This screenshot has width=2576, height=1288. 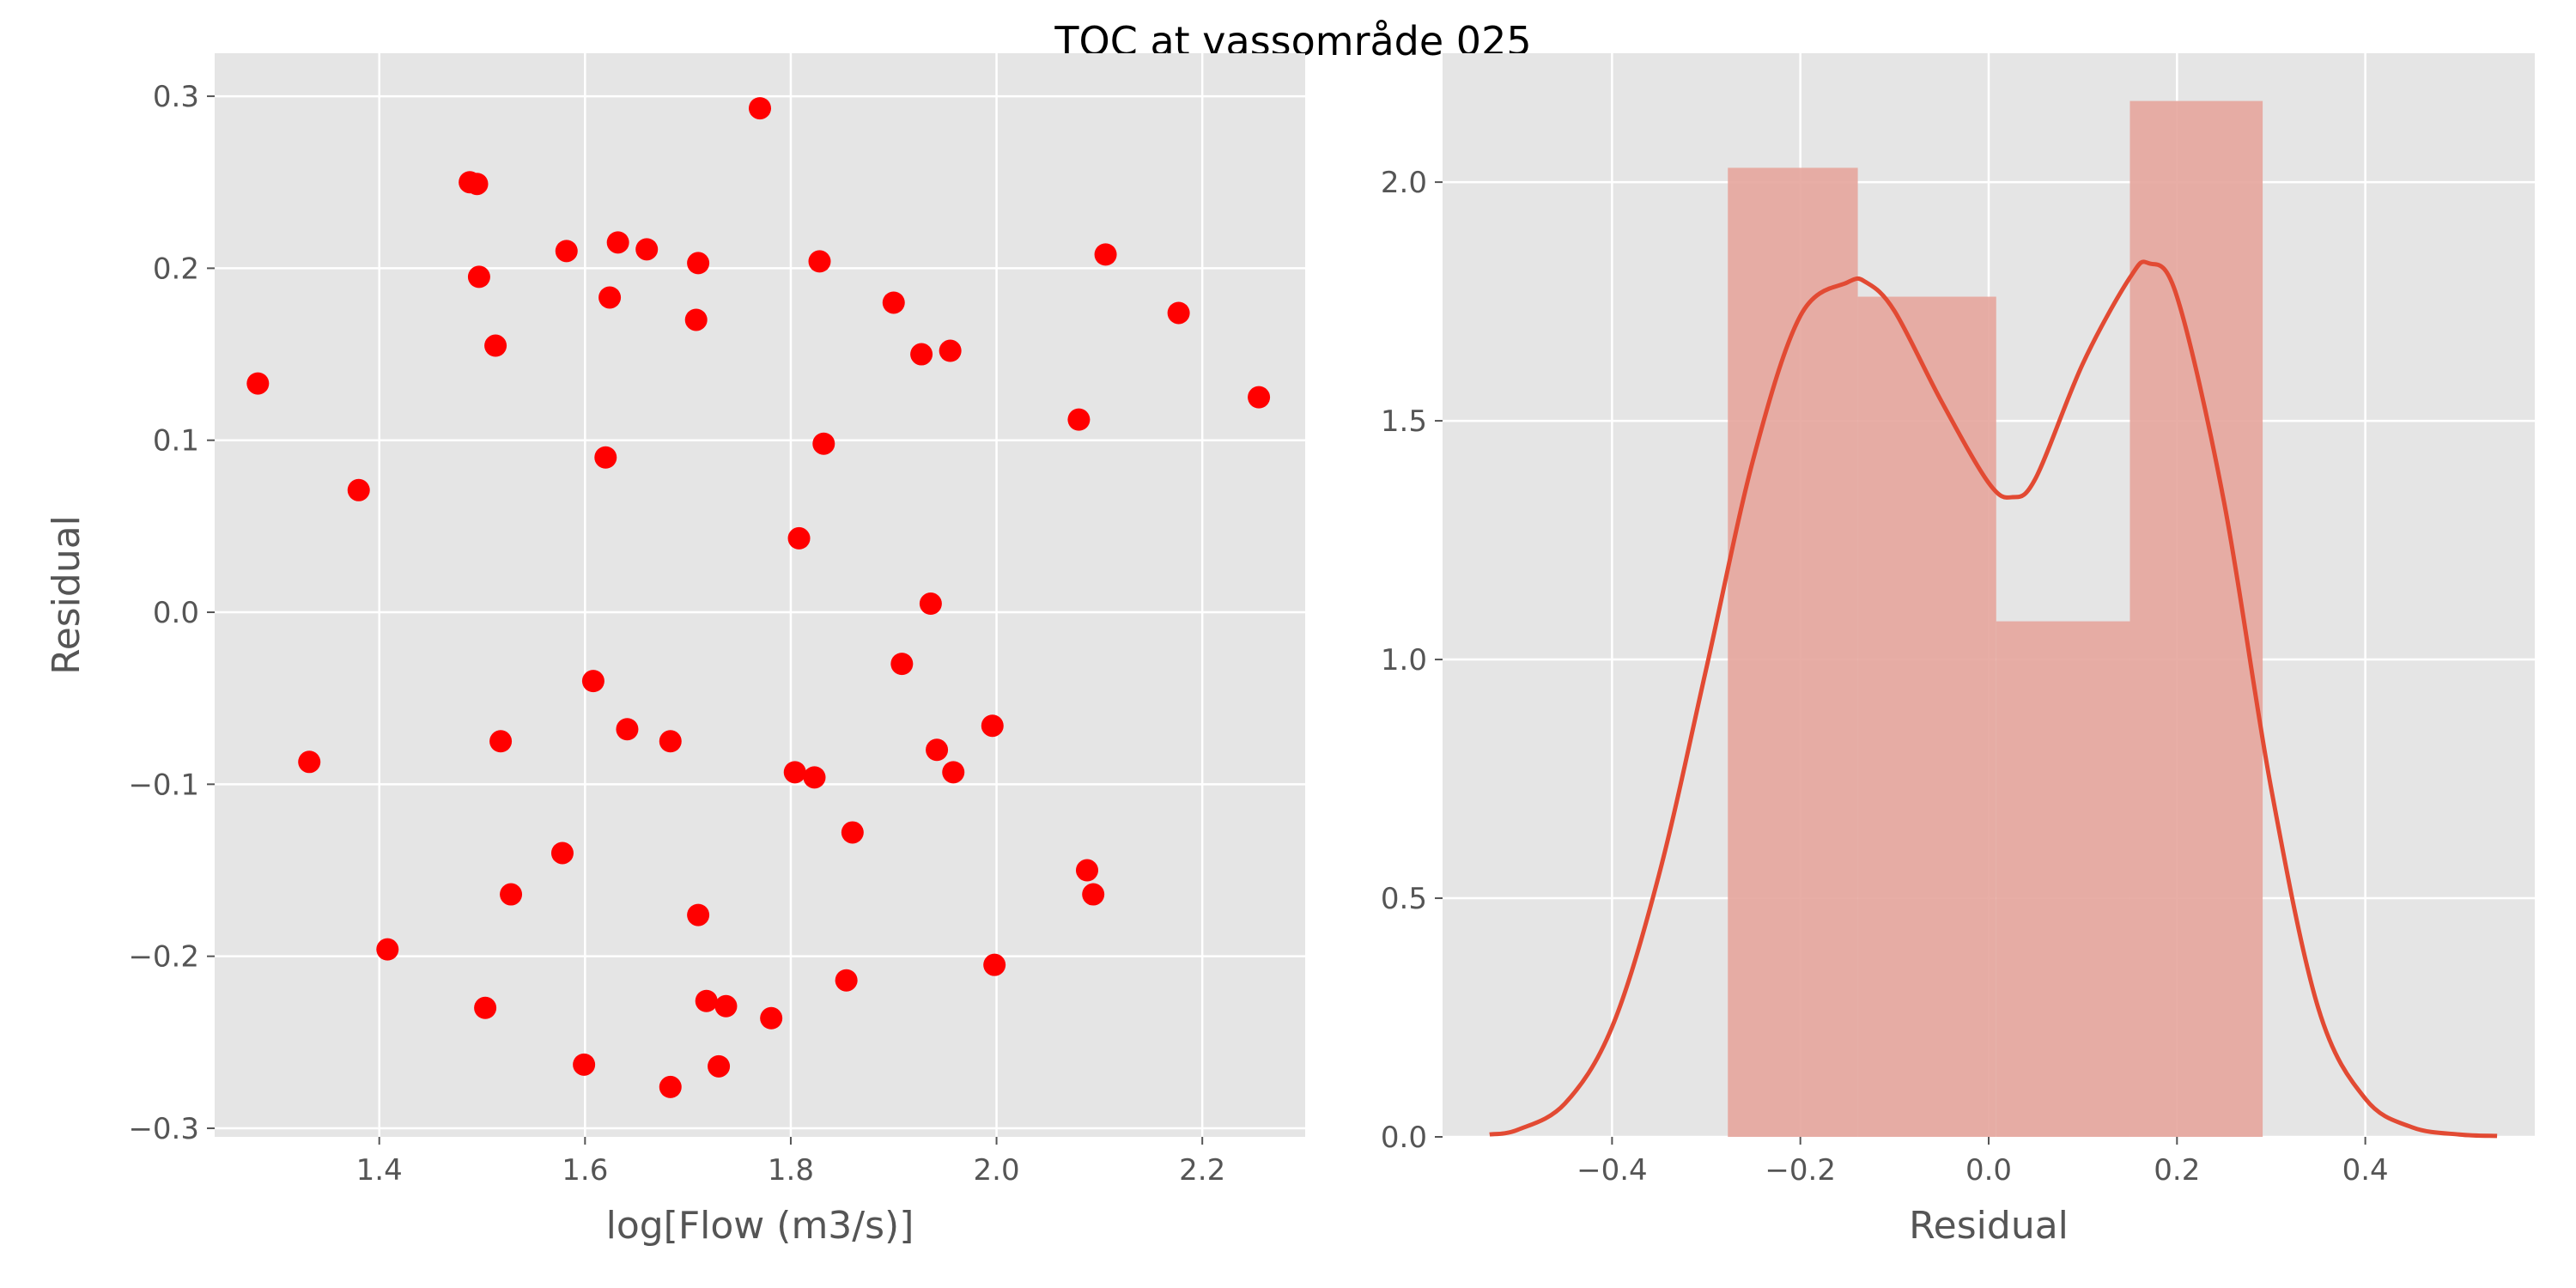 I want to click on x-tick-label: 0.2, so click(x=2177, y=1170).